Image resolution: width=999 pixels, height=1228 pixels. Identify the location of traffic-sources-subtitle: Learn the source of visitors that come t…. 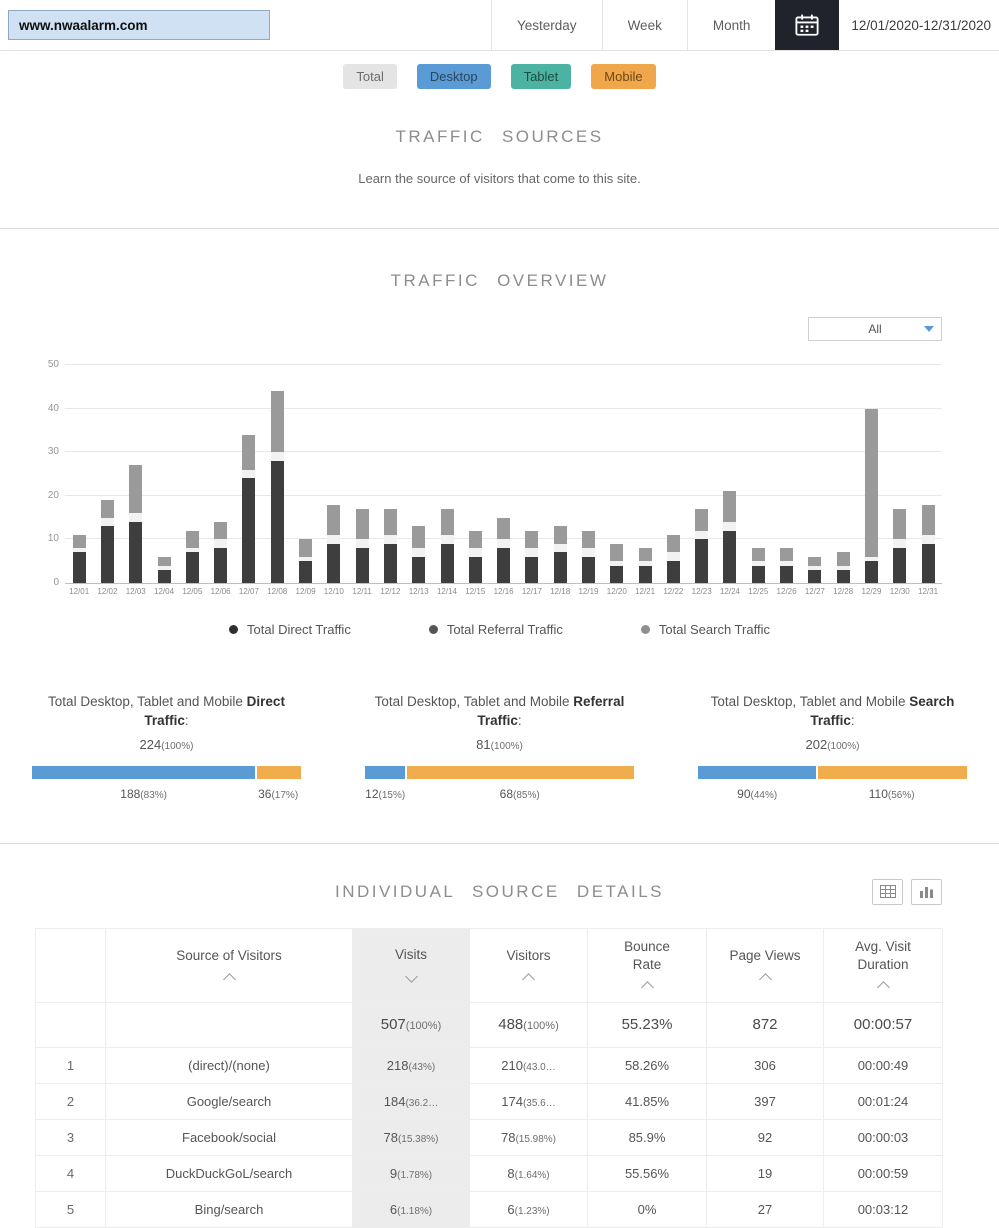
(499, 178).